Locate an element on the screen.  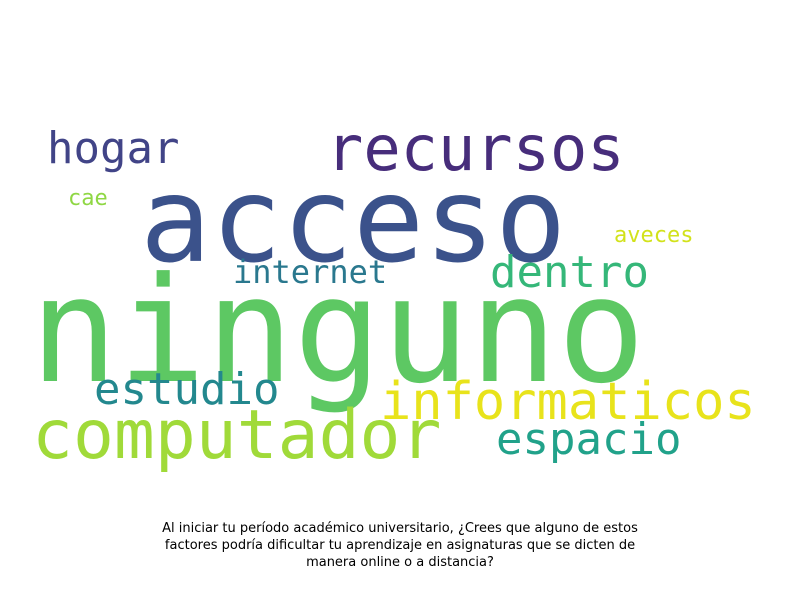
word-acceso: acceso is located at coordinates (353, 220).